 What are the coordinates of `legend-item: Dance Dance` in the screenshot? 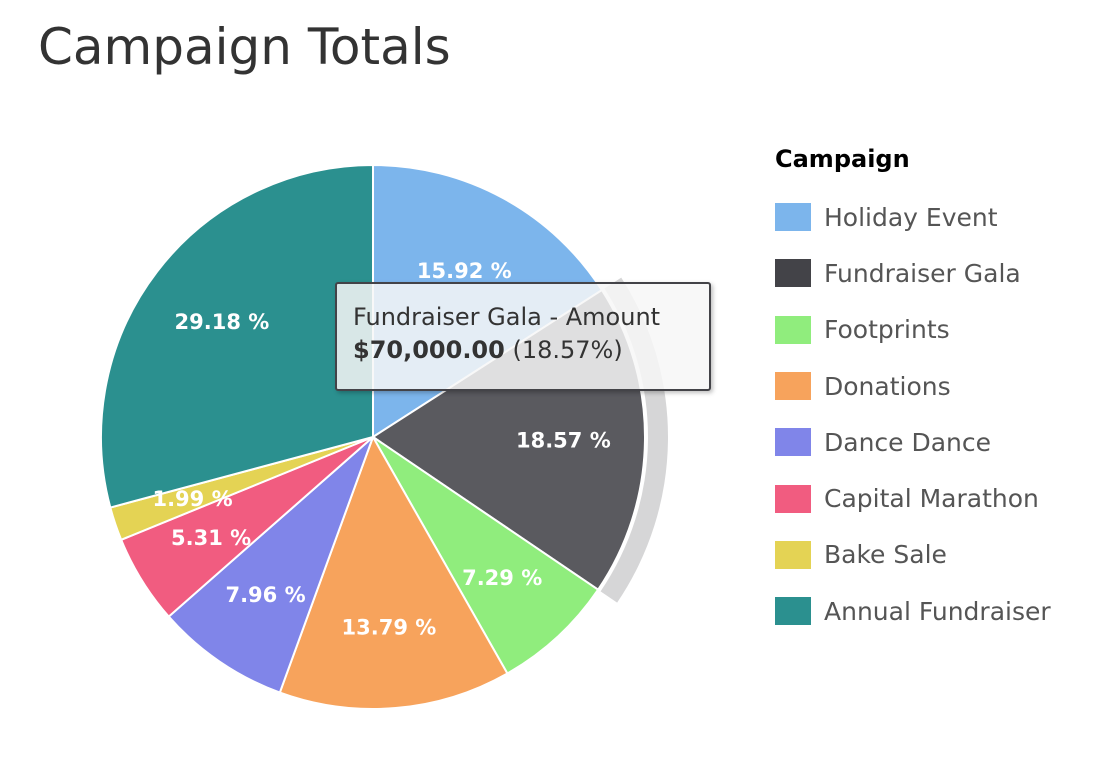 It's located at (913, 442).